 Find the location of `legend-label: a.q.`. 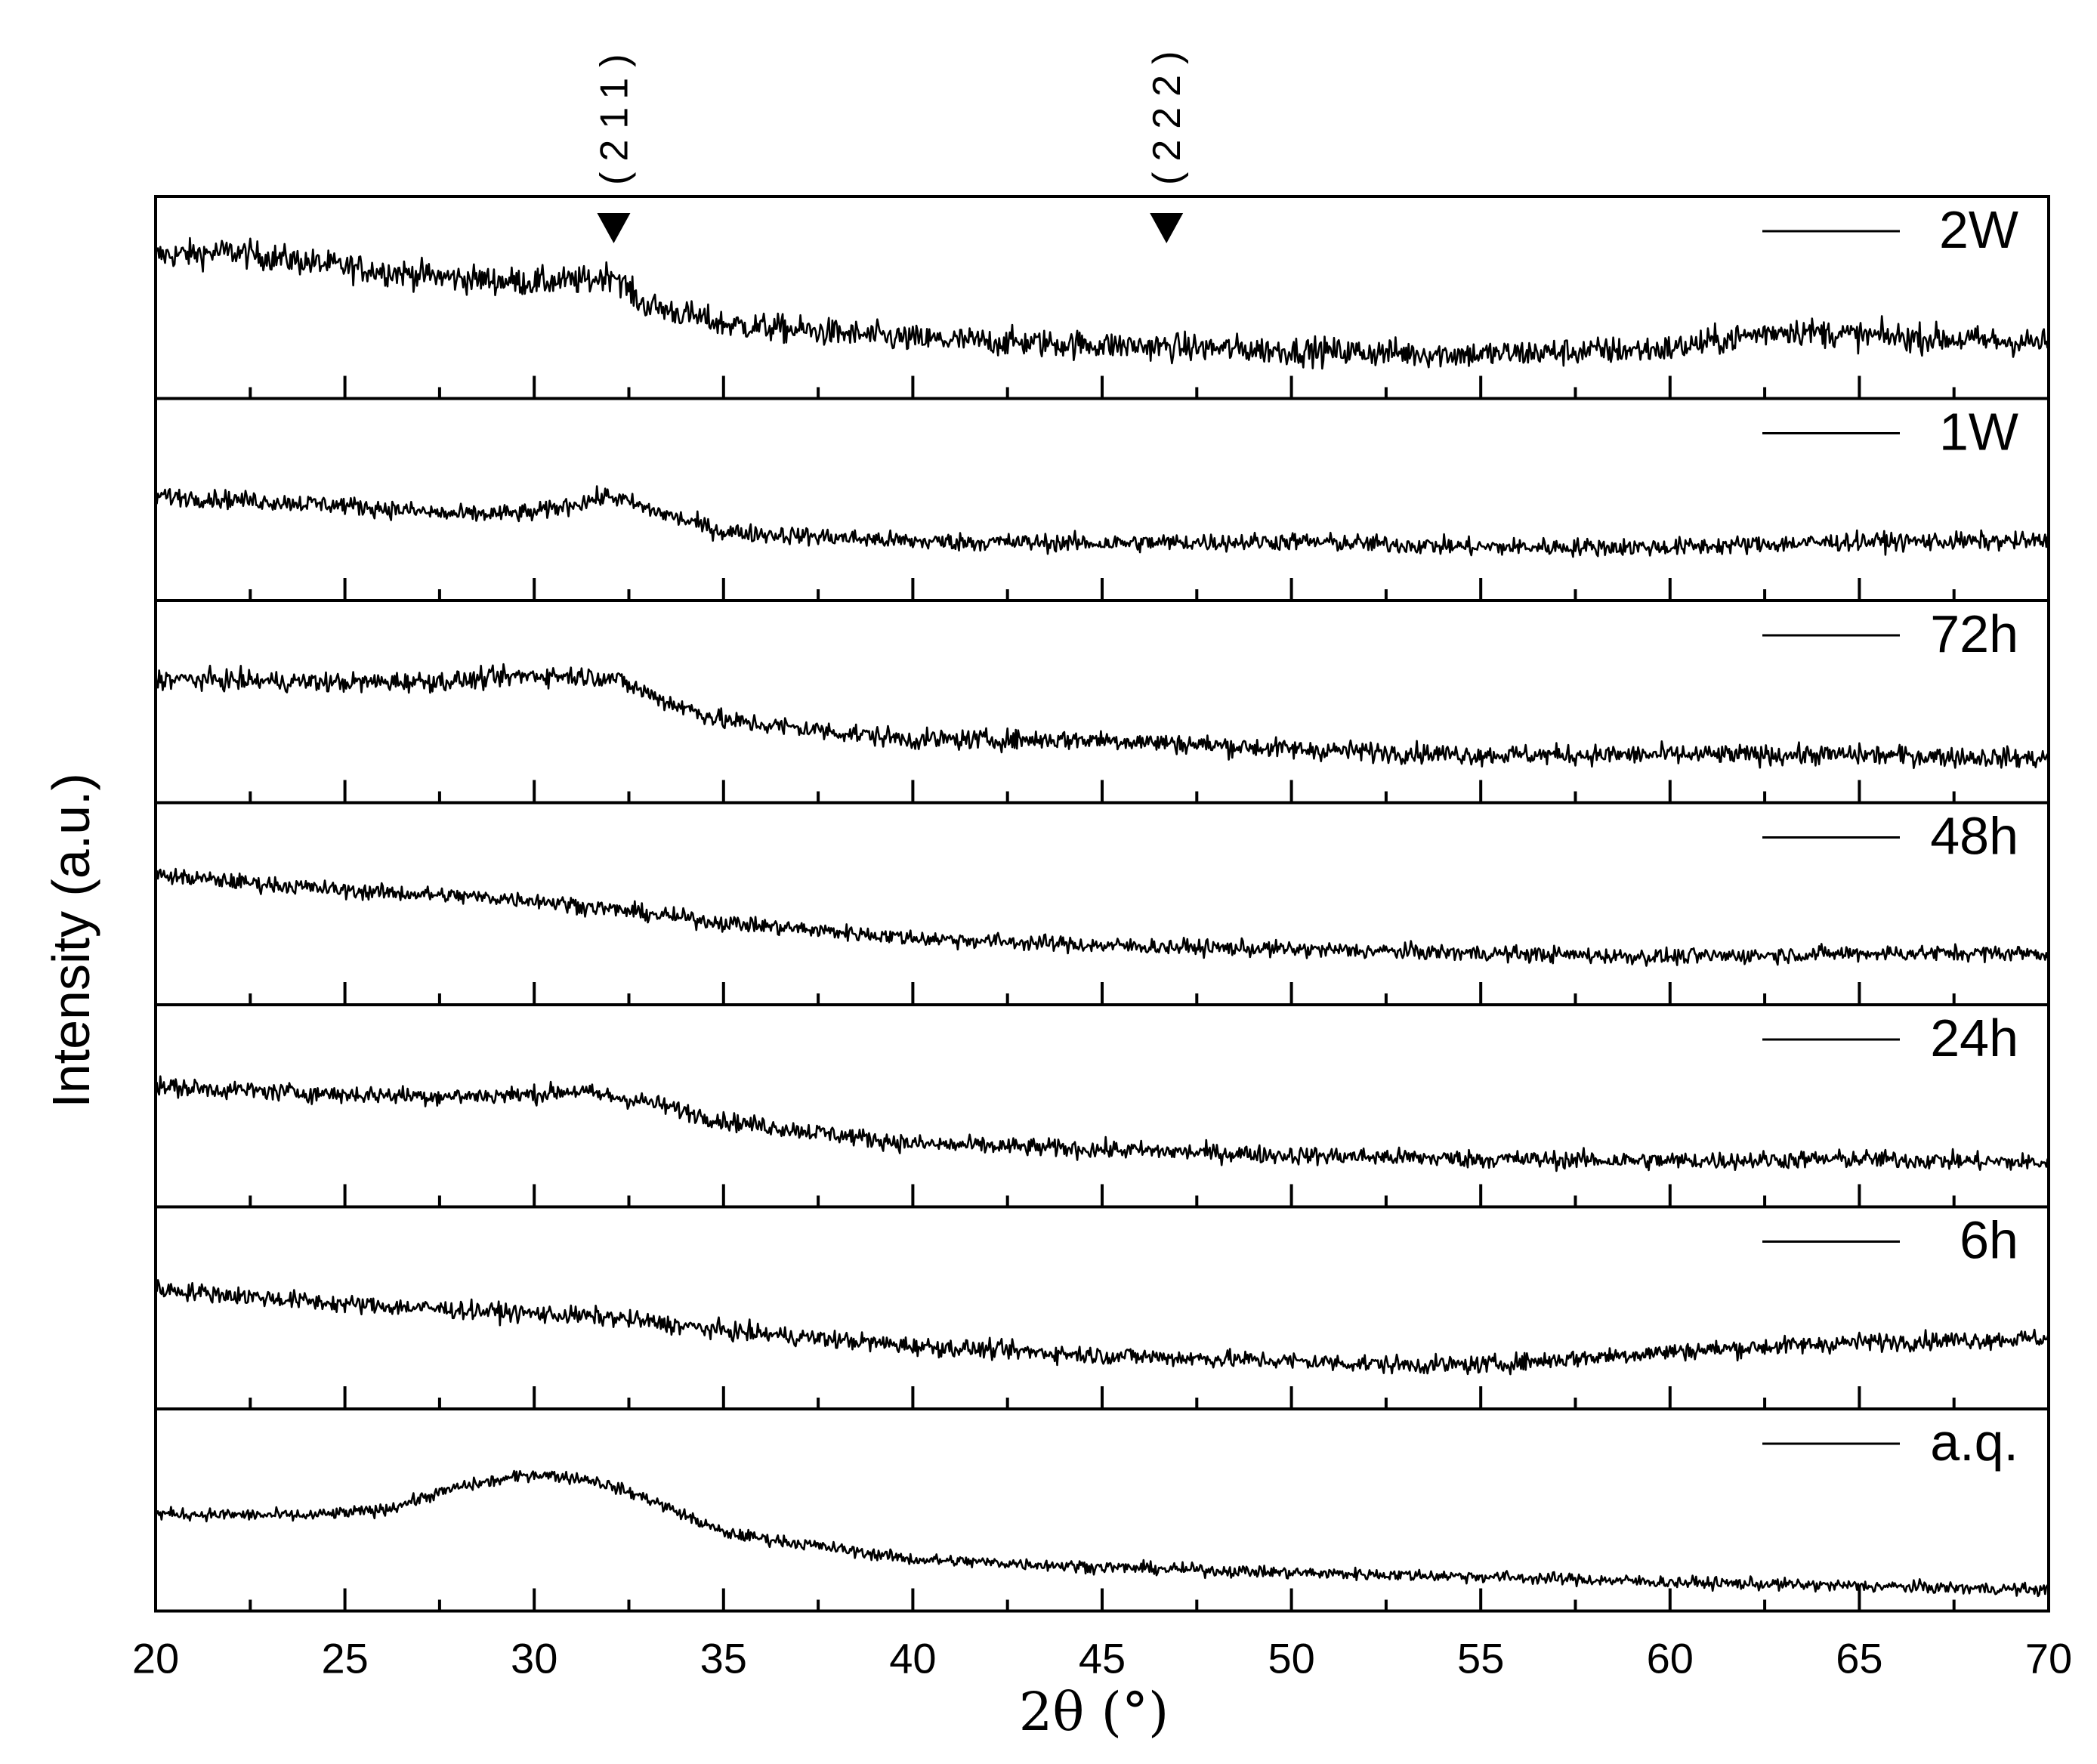

legend-label: a.q. is located at coordinates (1974, 1442).